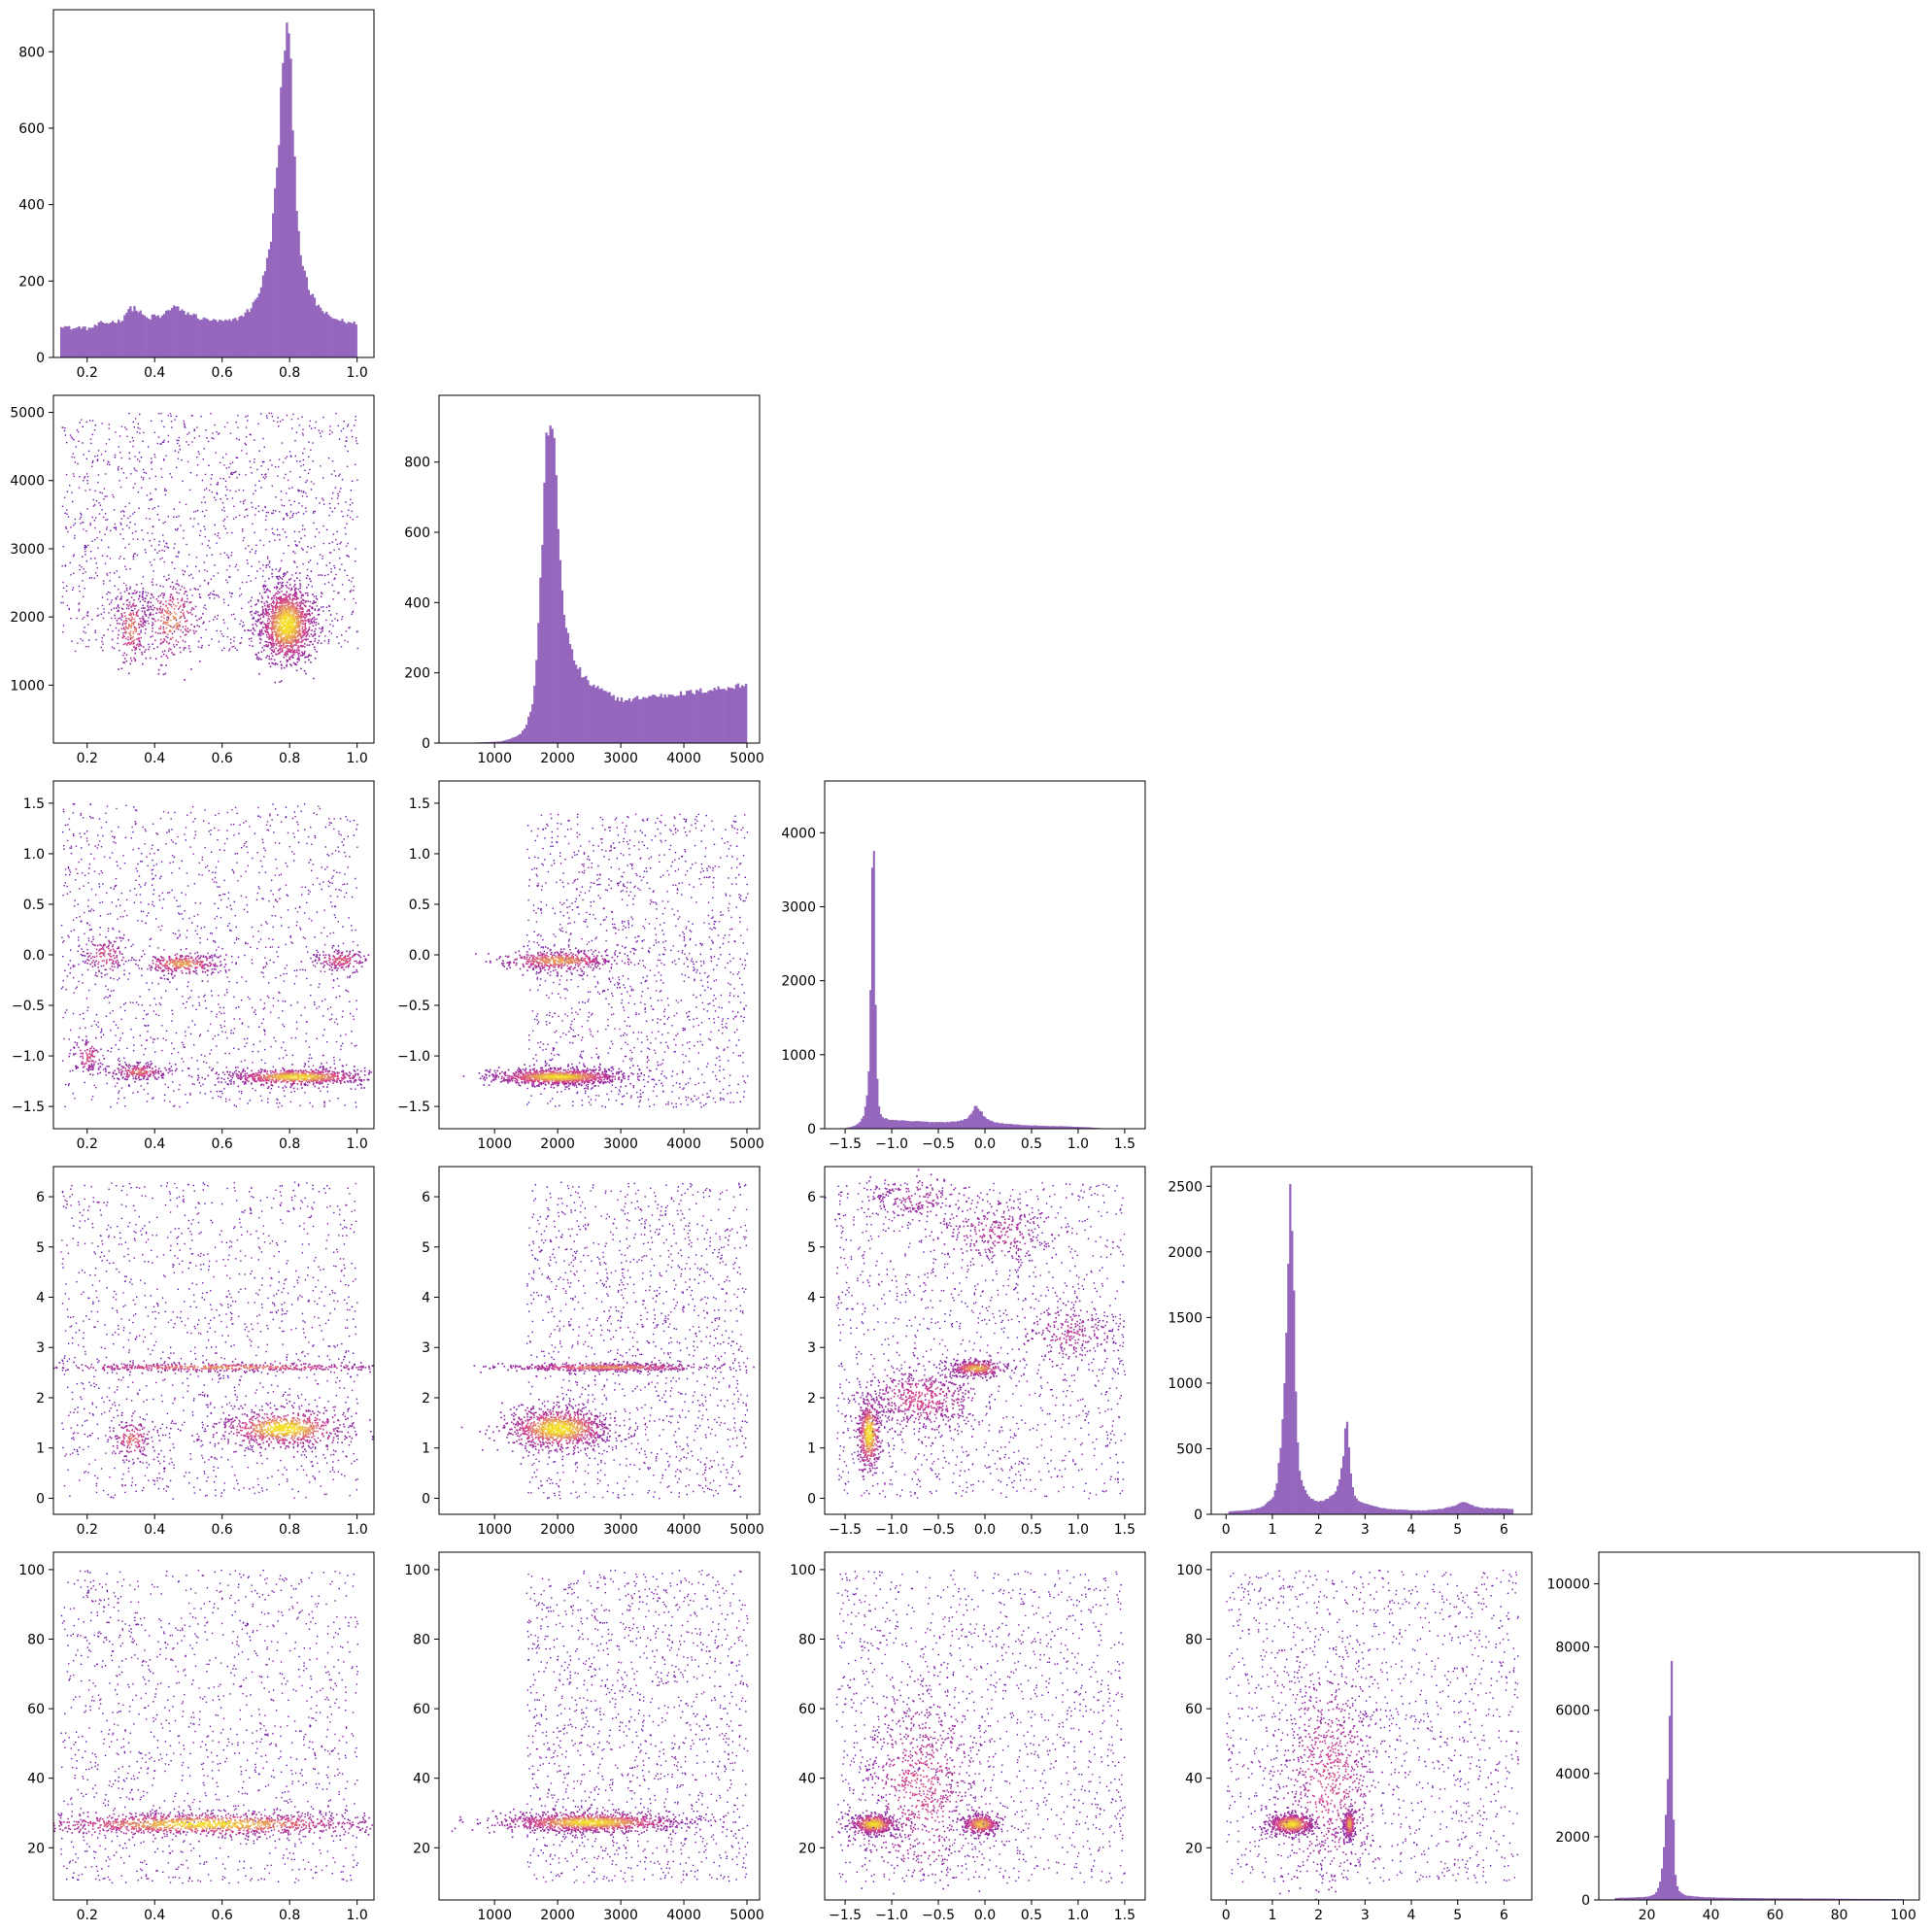 The width and height of the screenshot is (1931, 1932). Describe the element at coordinates (1759, 1780) in the screenshot. I see `histogram-bars` at that location.